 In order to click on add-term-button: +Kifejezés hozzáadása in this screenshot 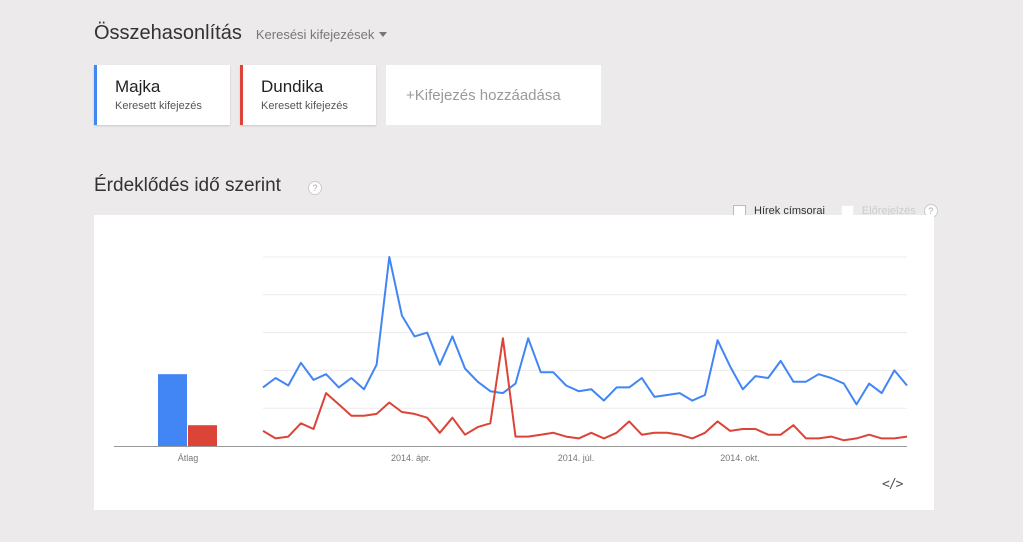, I will do `click(493, 95)`.